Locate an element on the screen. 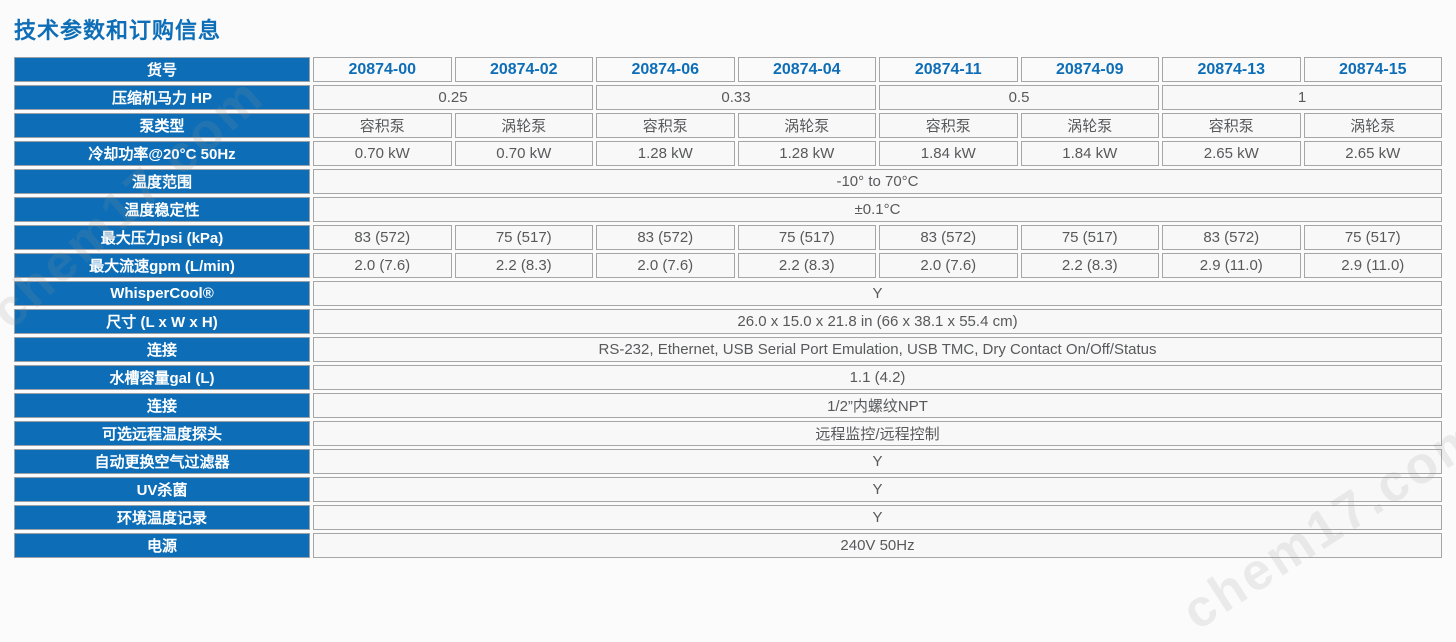 This screenshot has height=642, width=1456. row-label: 压缩机马力 HP is located at coordinates (162, 97).